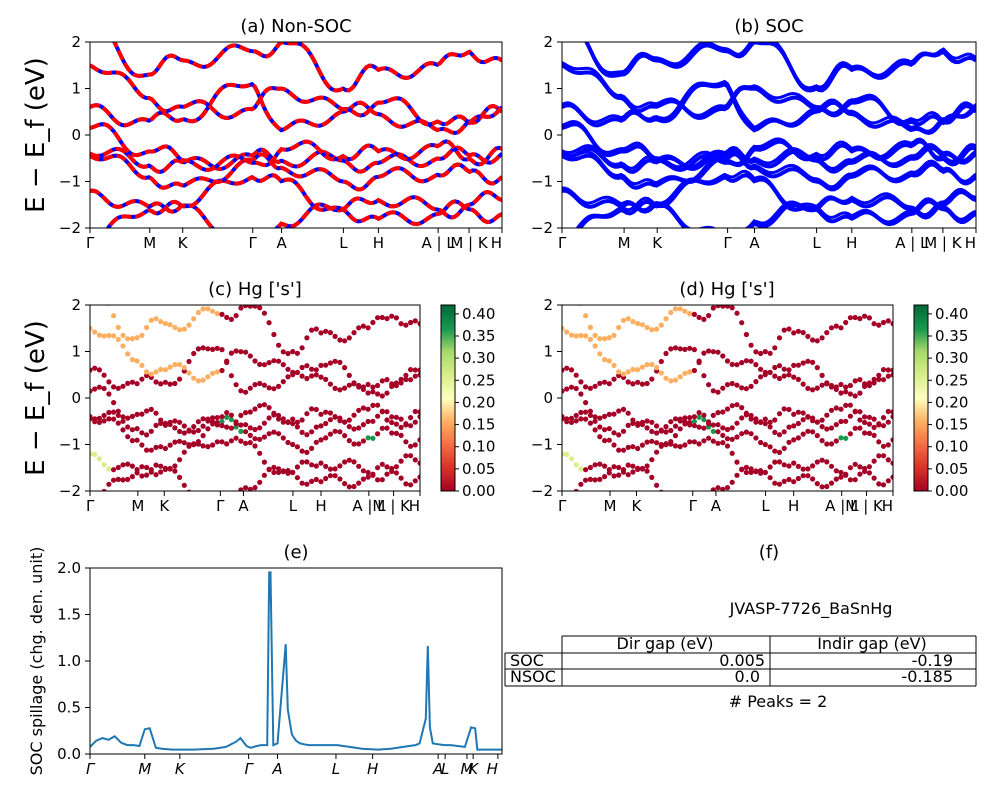 The width and height of the screenshot is (1000, 800). Describe the element at coordinates (478, 358) in the screenshot. I see `colorbar-tick-label: 0.30` at that location.